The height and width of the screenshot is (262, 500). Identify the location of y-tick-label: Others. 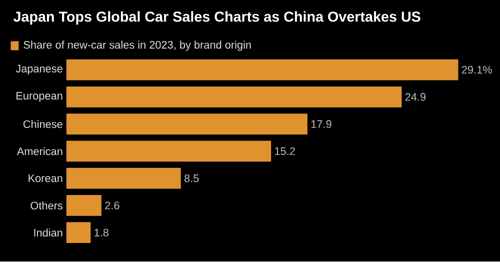
(46, 206).